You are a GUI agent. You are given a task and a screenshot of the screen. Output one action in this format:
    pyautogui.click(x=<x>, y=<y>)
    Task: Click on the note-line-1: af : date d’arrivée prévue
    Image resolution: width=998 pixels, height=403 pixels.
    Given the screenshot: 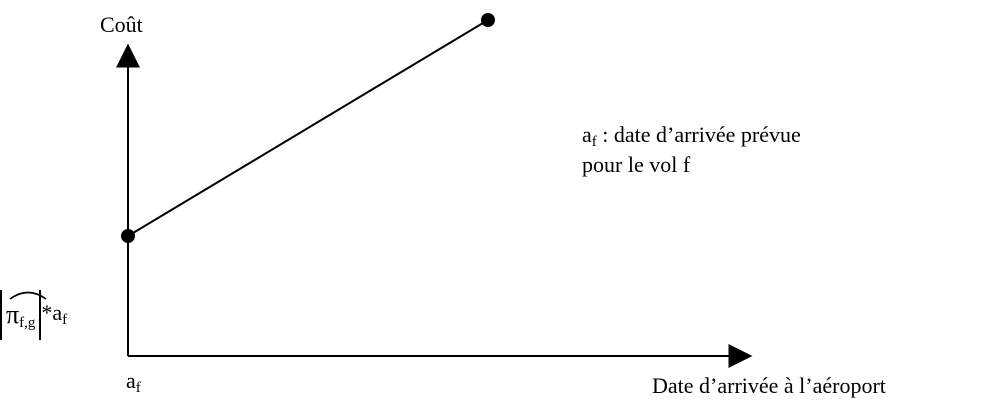 What is the action you would take?
    pyautogui.click(x=691, y=135)
    